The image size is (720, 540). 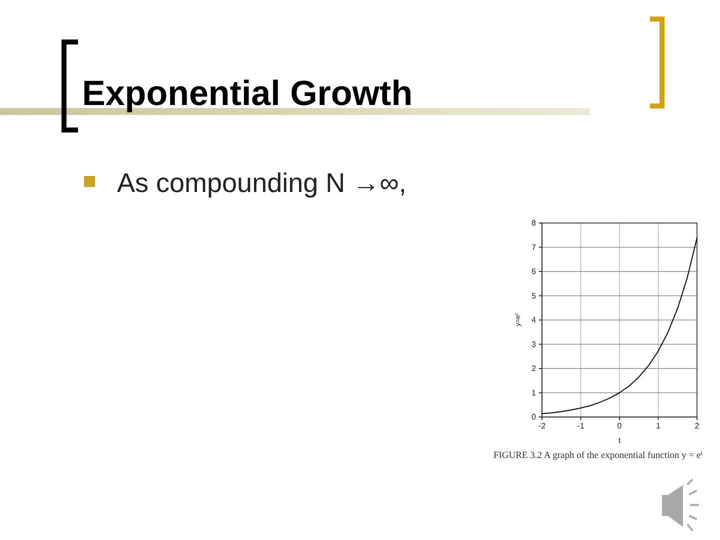 What do you see at coordinates (534, 344) in the screenshot?
I see `y-tick-label: 3` at bounding box center [534, 344].